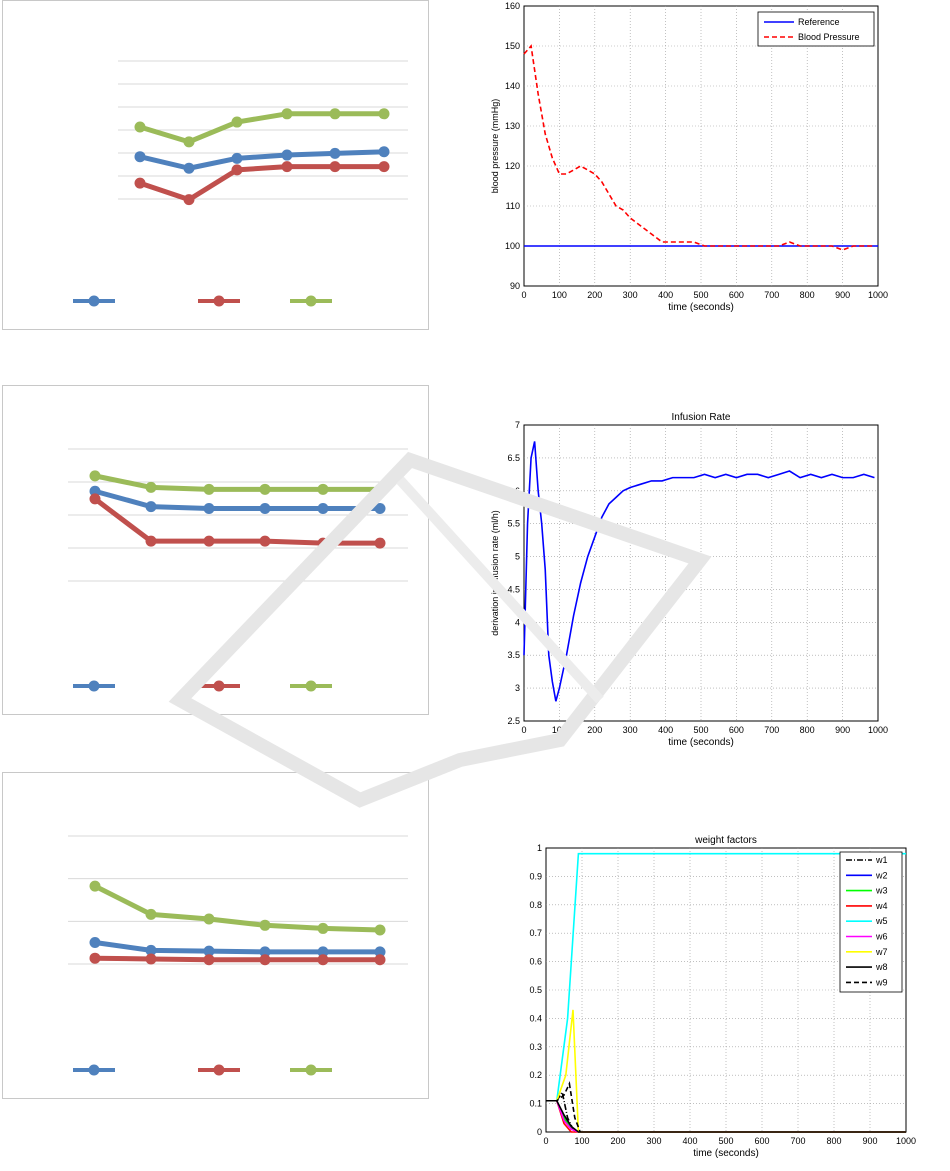  What do you see at coordinates (665, 730) in the screenshot?
I see `x-tick-label: 400` at bounding box center [665, 730].